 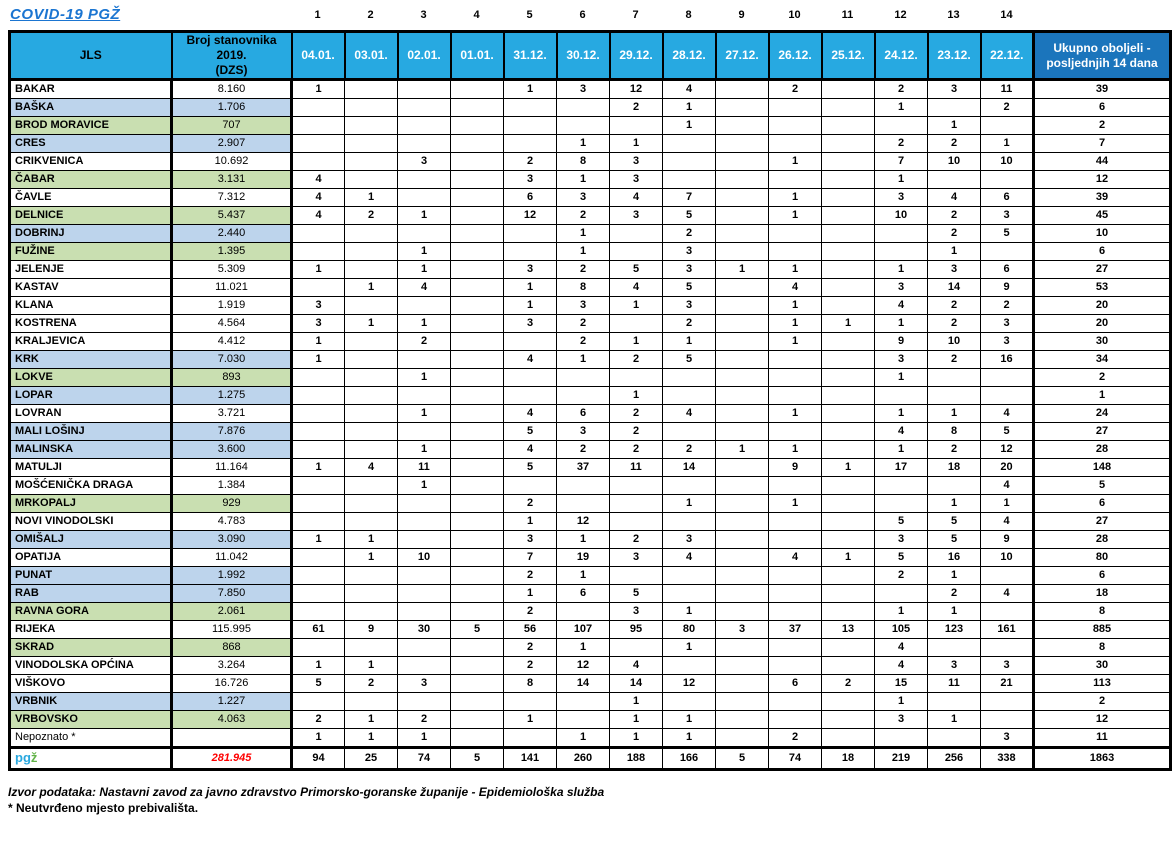 What do you see at coordinates (476, 15) in the screenshot?
I see `col-number: 4` at bounding box center [476, 15].